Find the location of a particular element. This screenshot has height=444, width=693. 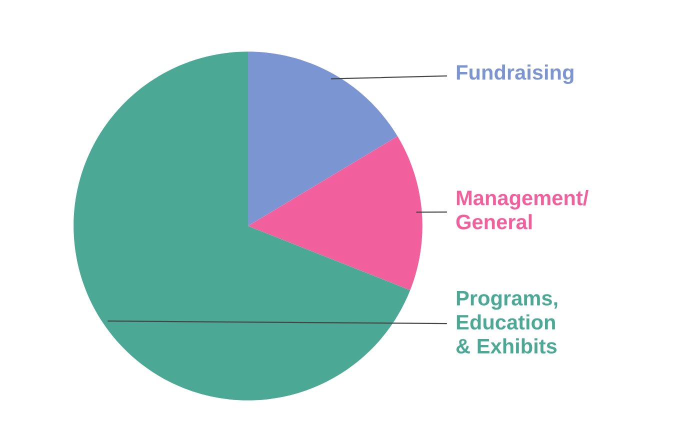

slice-label: Management/ General is located at coordinates (522, 210).